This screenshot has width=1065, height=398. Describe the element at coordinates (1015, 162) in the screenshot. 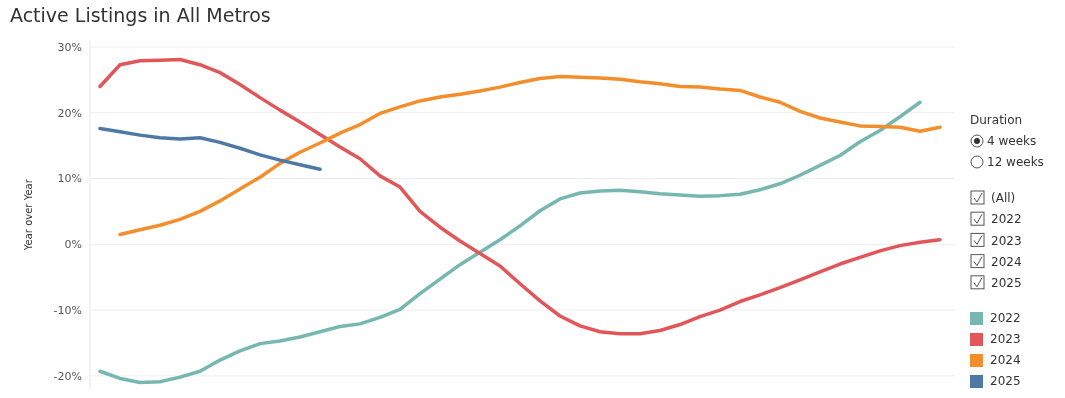

I see `text: 12 weeks` at that location.